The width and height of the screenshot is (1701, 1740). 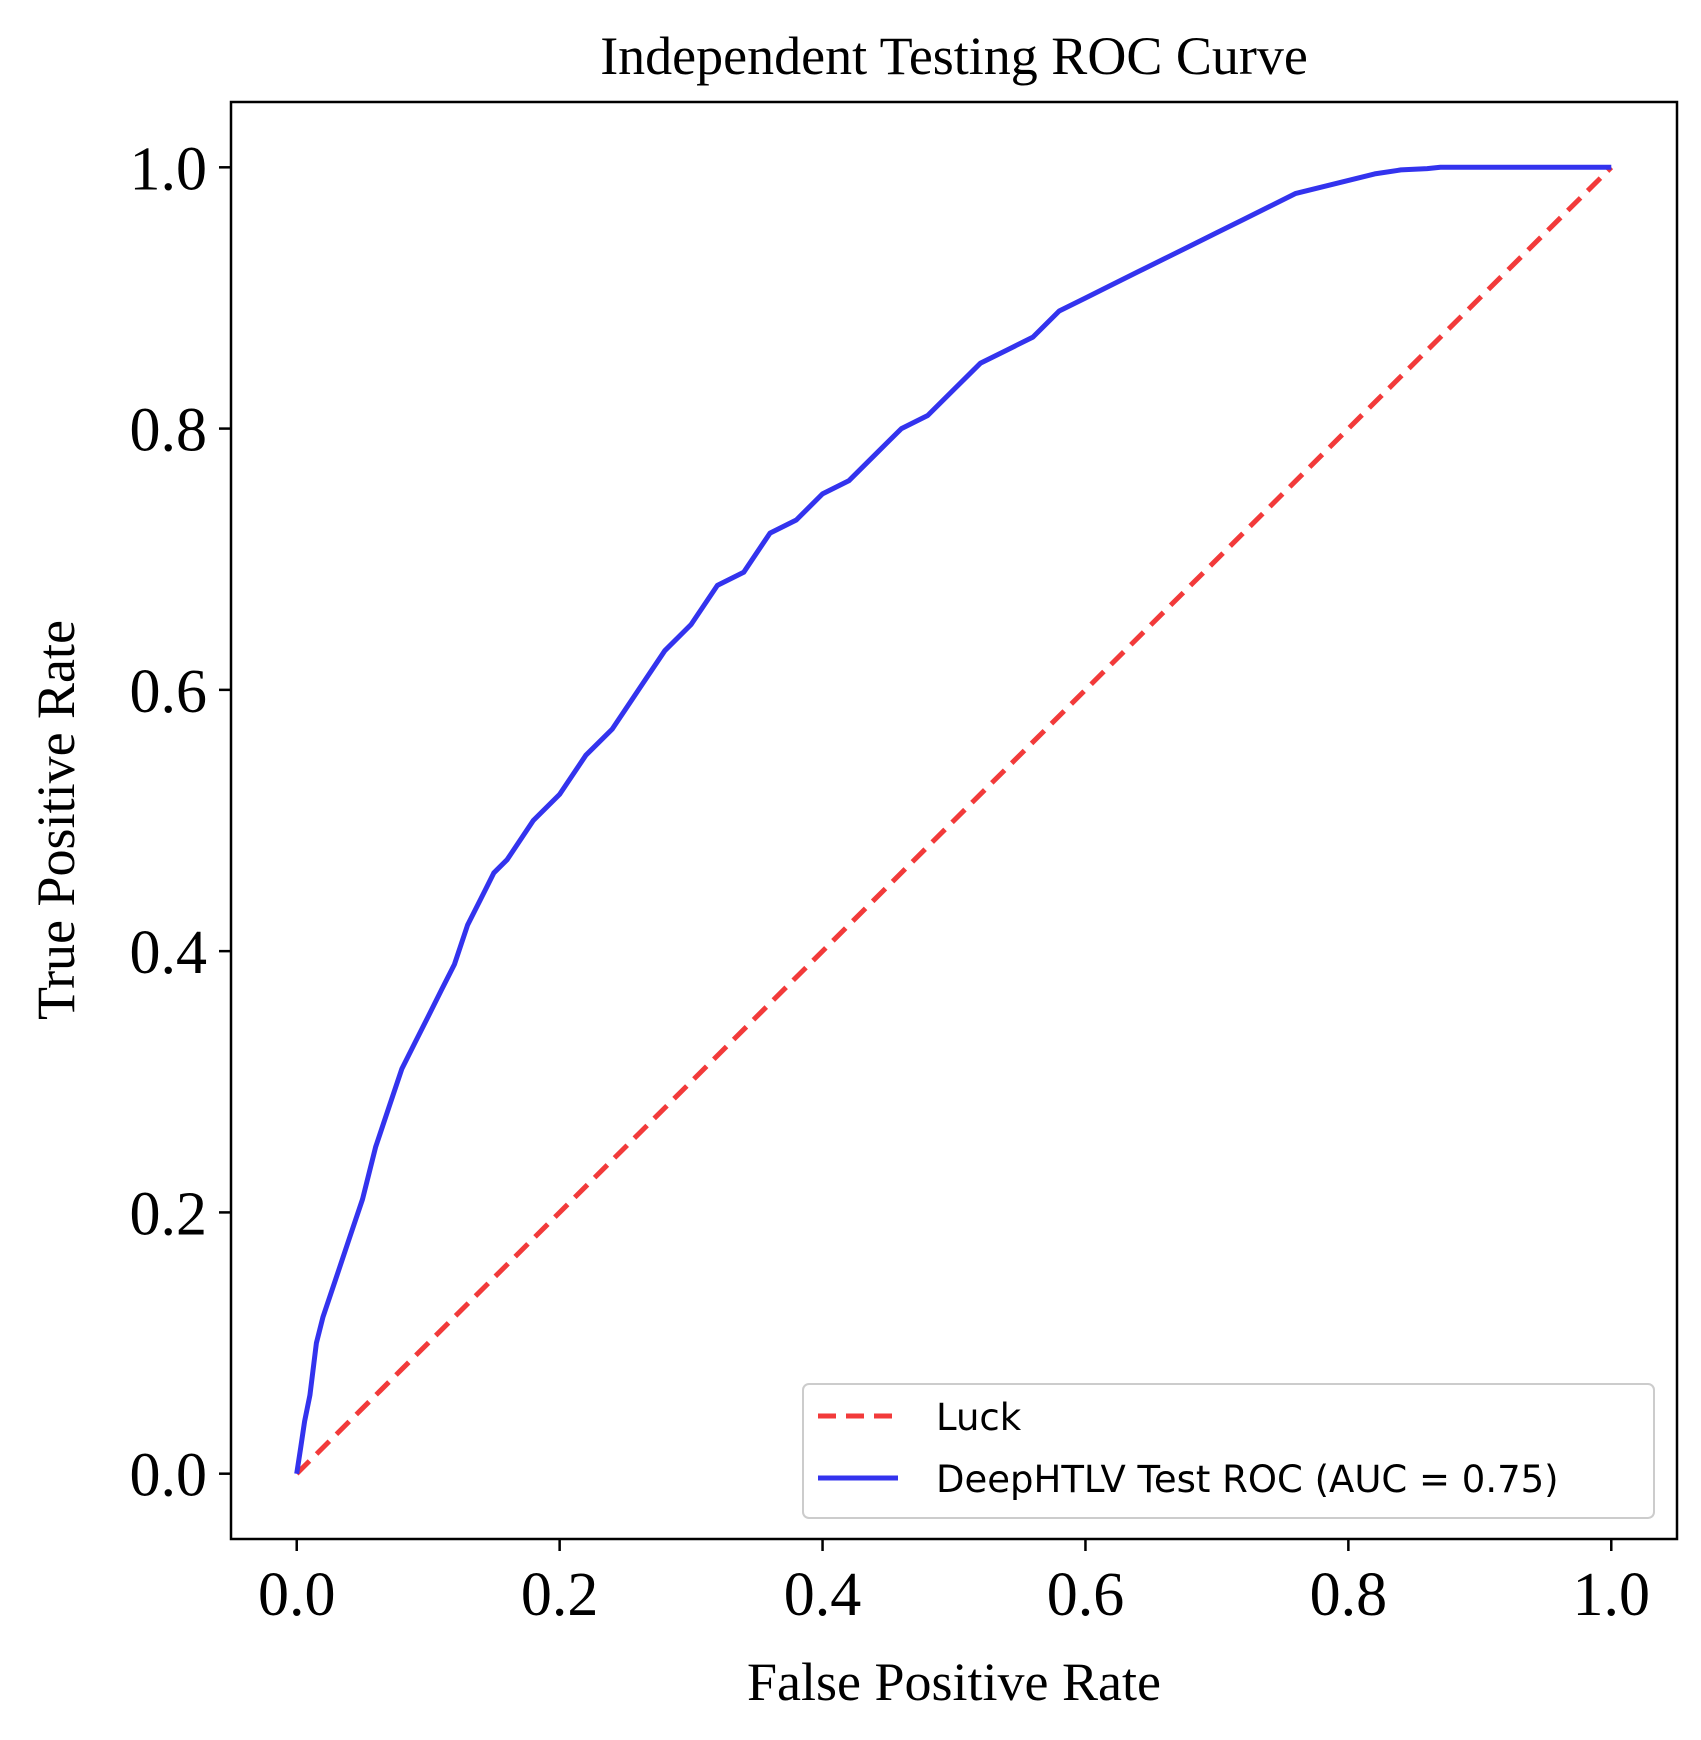 What do you see at coordinates (954, 1682) in the screenshot?
I see `x-axis-label: False Positive Rate` at bounding box center [954, 1682].